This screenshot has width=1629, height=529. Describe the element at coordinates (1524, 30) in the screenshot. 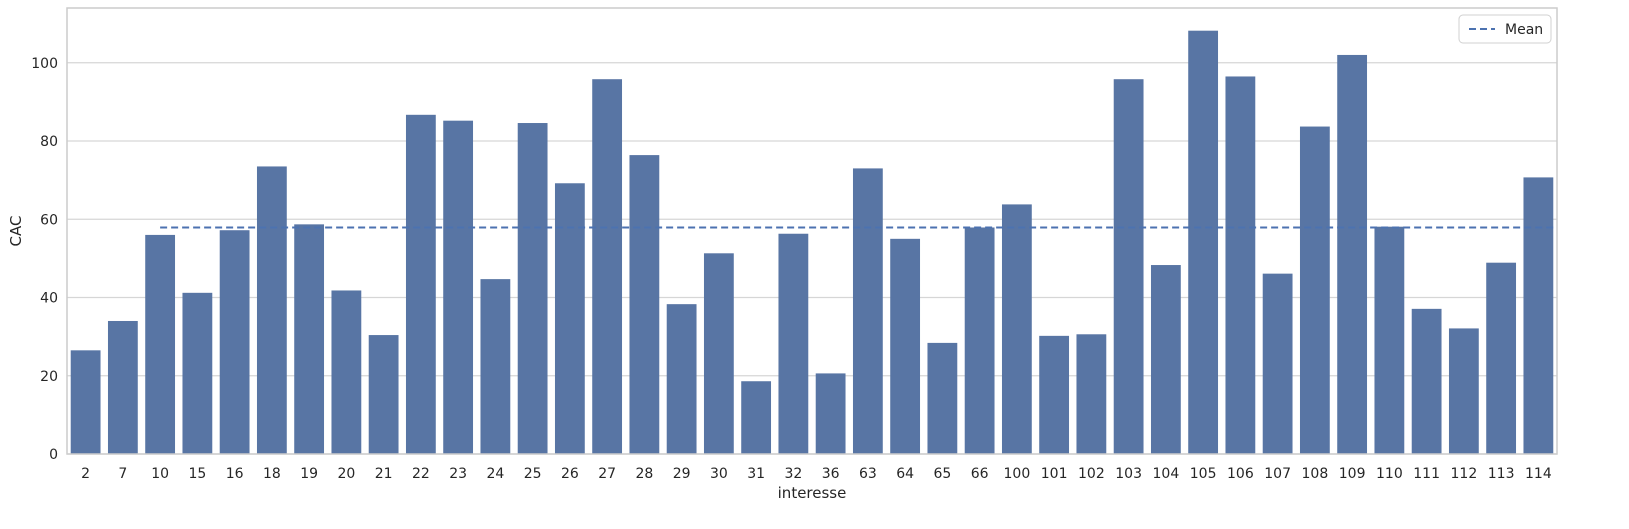

I see `legend-mean-label: Mean` at that location.